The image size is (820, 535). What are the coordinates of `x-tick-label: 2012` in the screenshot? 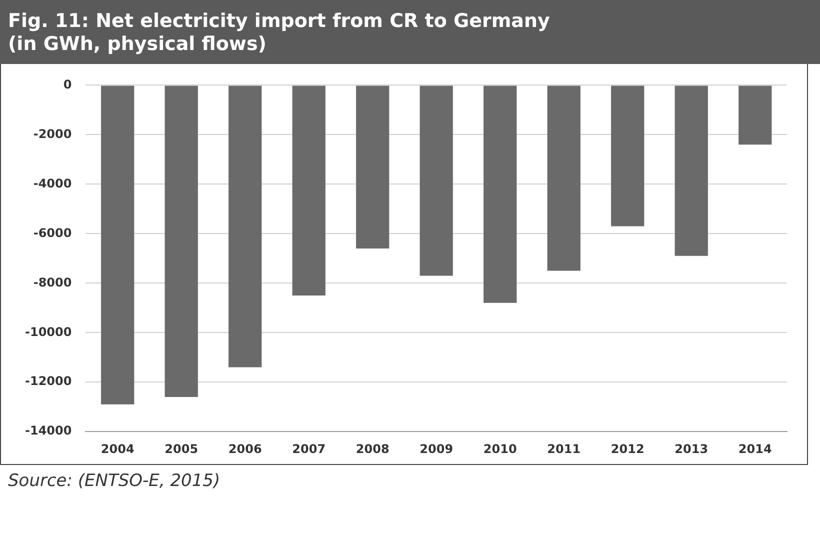 It's located at (627, 449).